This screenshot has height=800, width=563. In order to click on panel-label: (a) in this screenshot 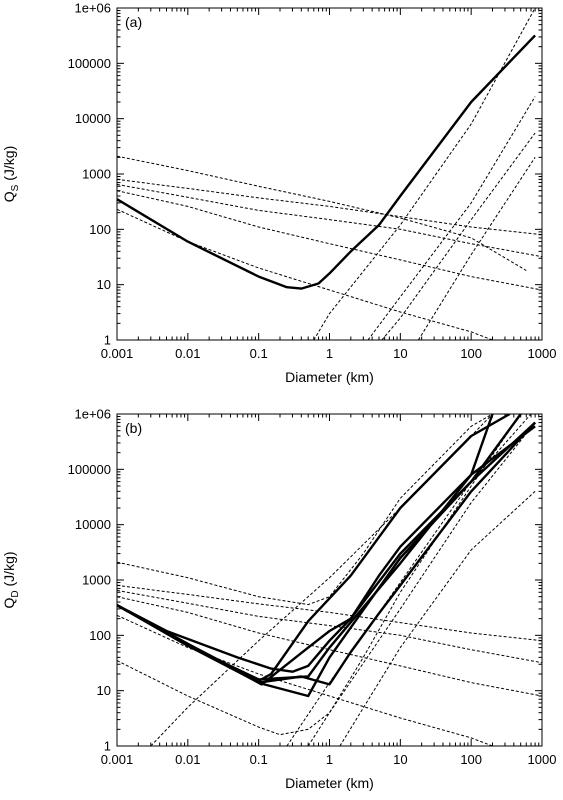, I will do `click(133, 22)`.